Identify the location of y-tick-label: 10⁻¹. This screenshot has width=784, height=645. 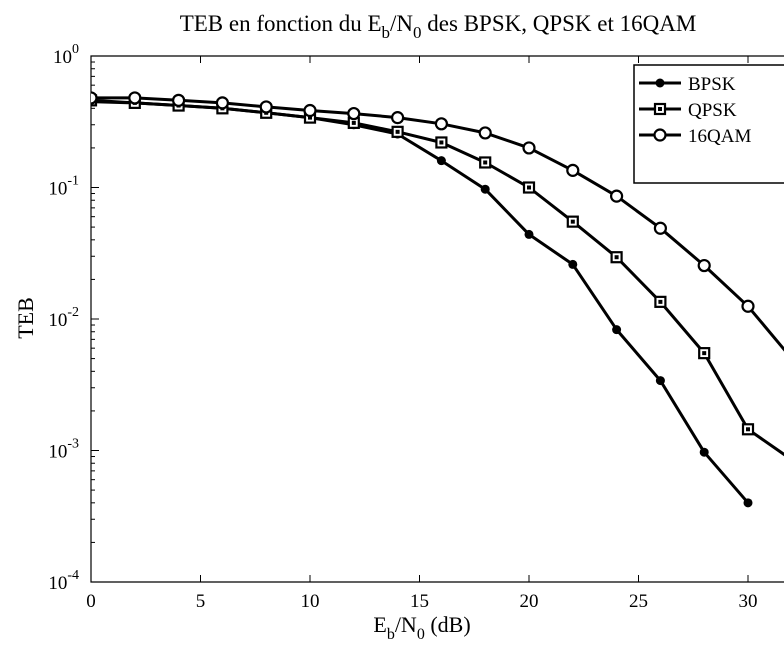
(63, 187).